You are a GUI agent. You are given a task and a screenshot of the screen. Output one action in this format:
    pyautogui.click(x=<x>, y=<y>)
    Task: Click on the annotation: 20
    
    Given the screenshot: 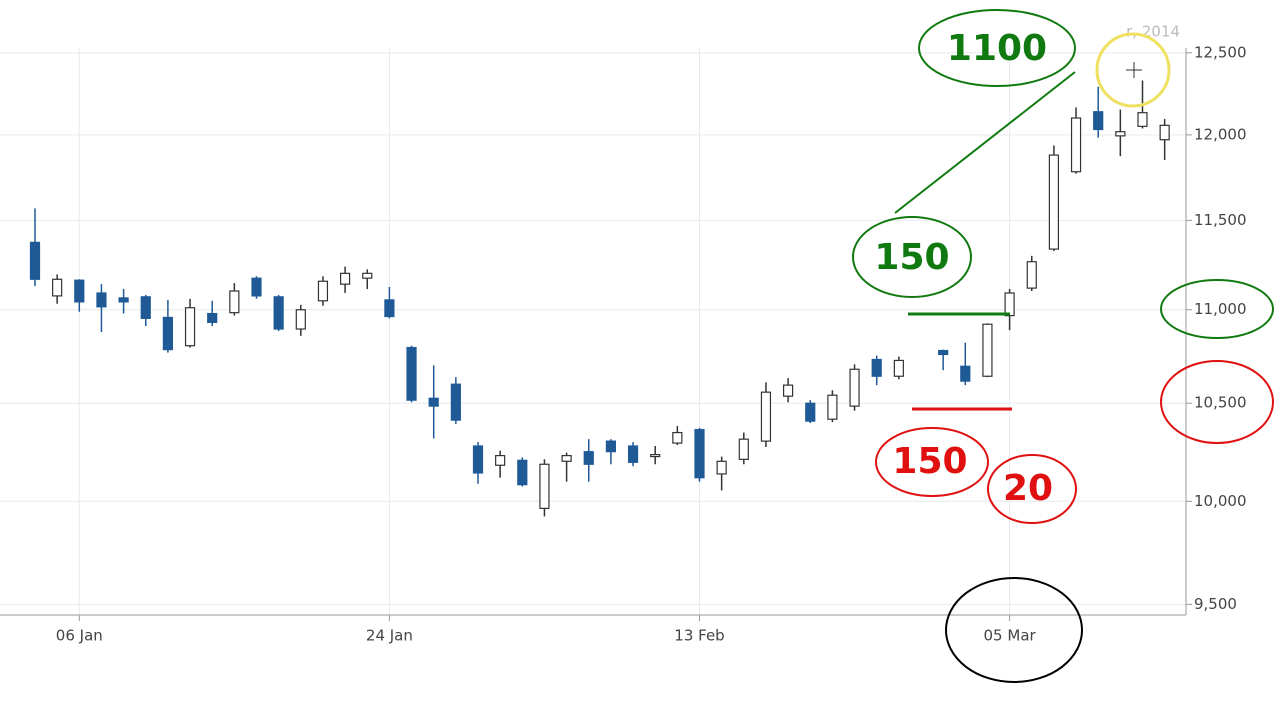 What is the action you would take?
    pyautogui.click(x=1028, y=488)
    